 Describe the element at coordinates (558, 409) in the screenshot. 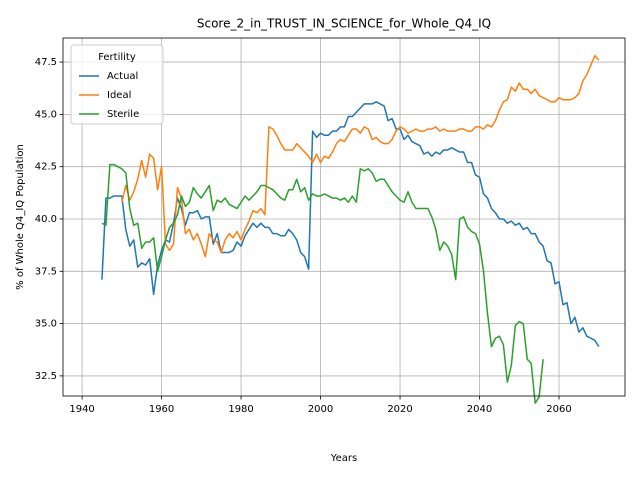

I see `x-tick-label: 2060` at that location.